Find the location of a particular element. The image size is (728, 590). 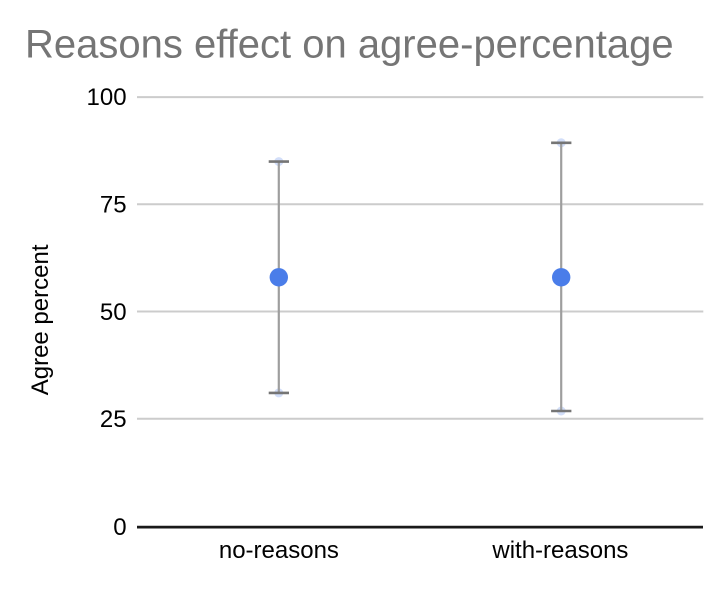

svg-text: 100 is located at coordinates (107, 97).